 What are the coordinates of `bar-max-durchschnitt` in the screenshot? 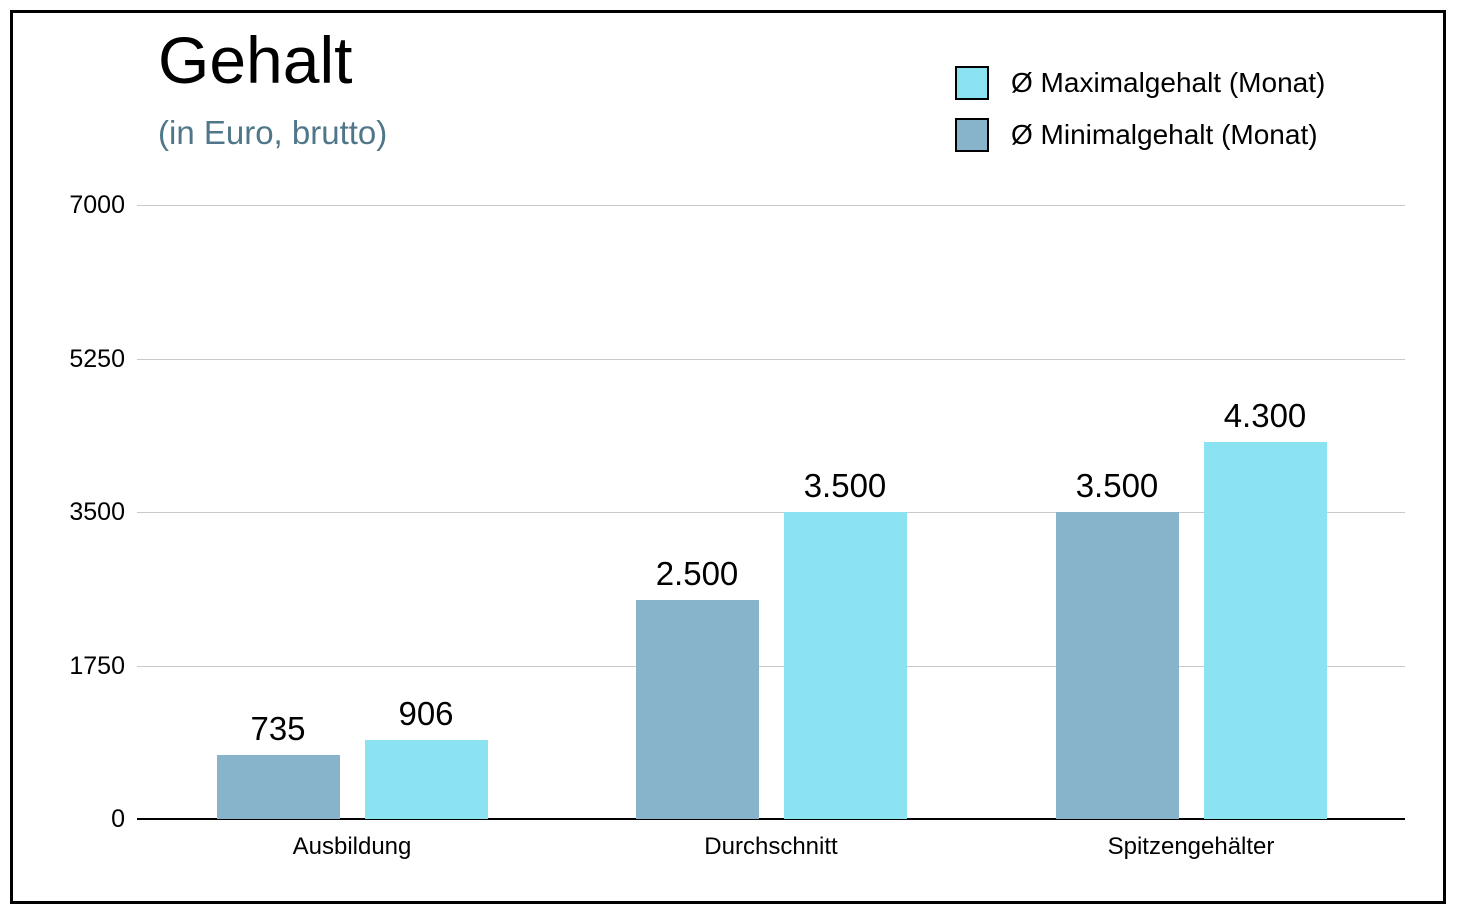 It's located at (845, 665).